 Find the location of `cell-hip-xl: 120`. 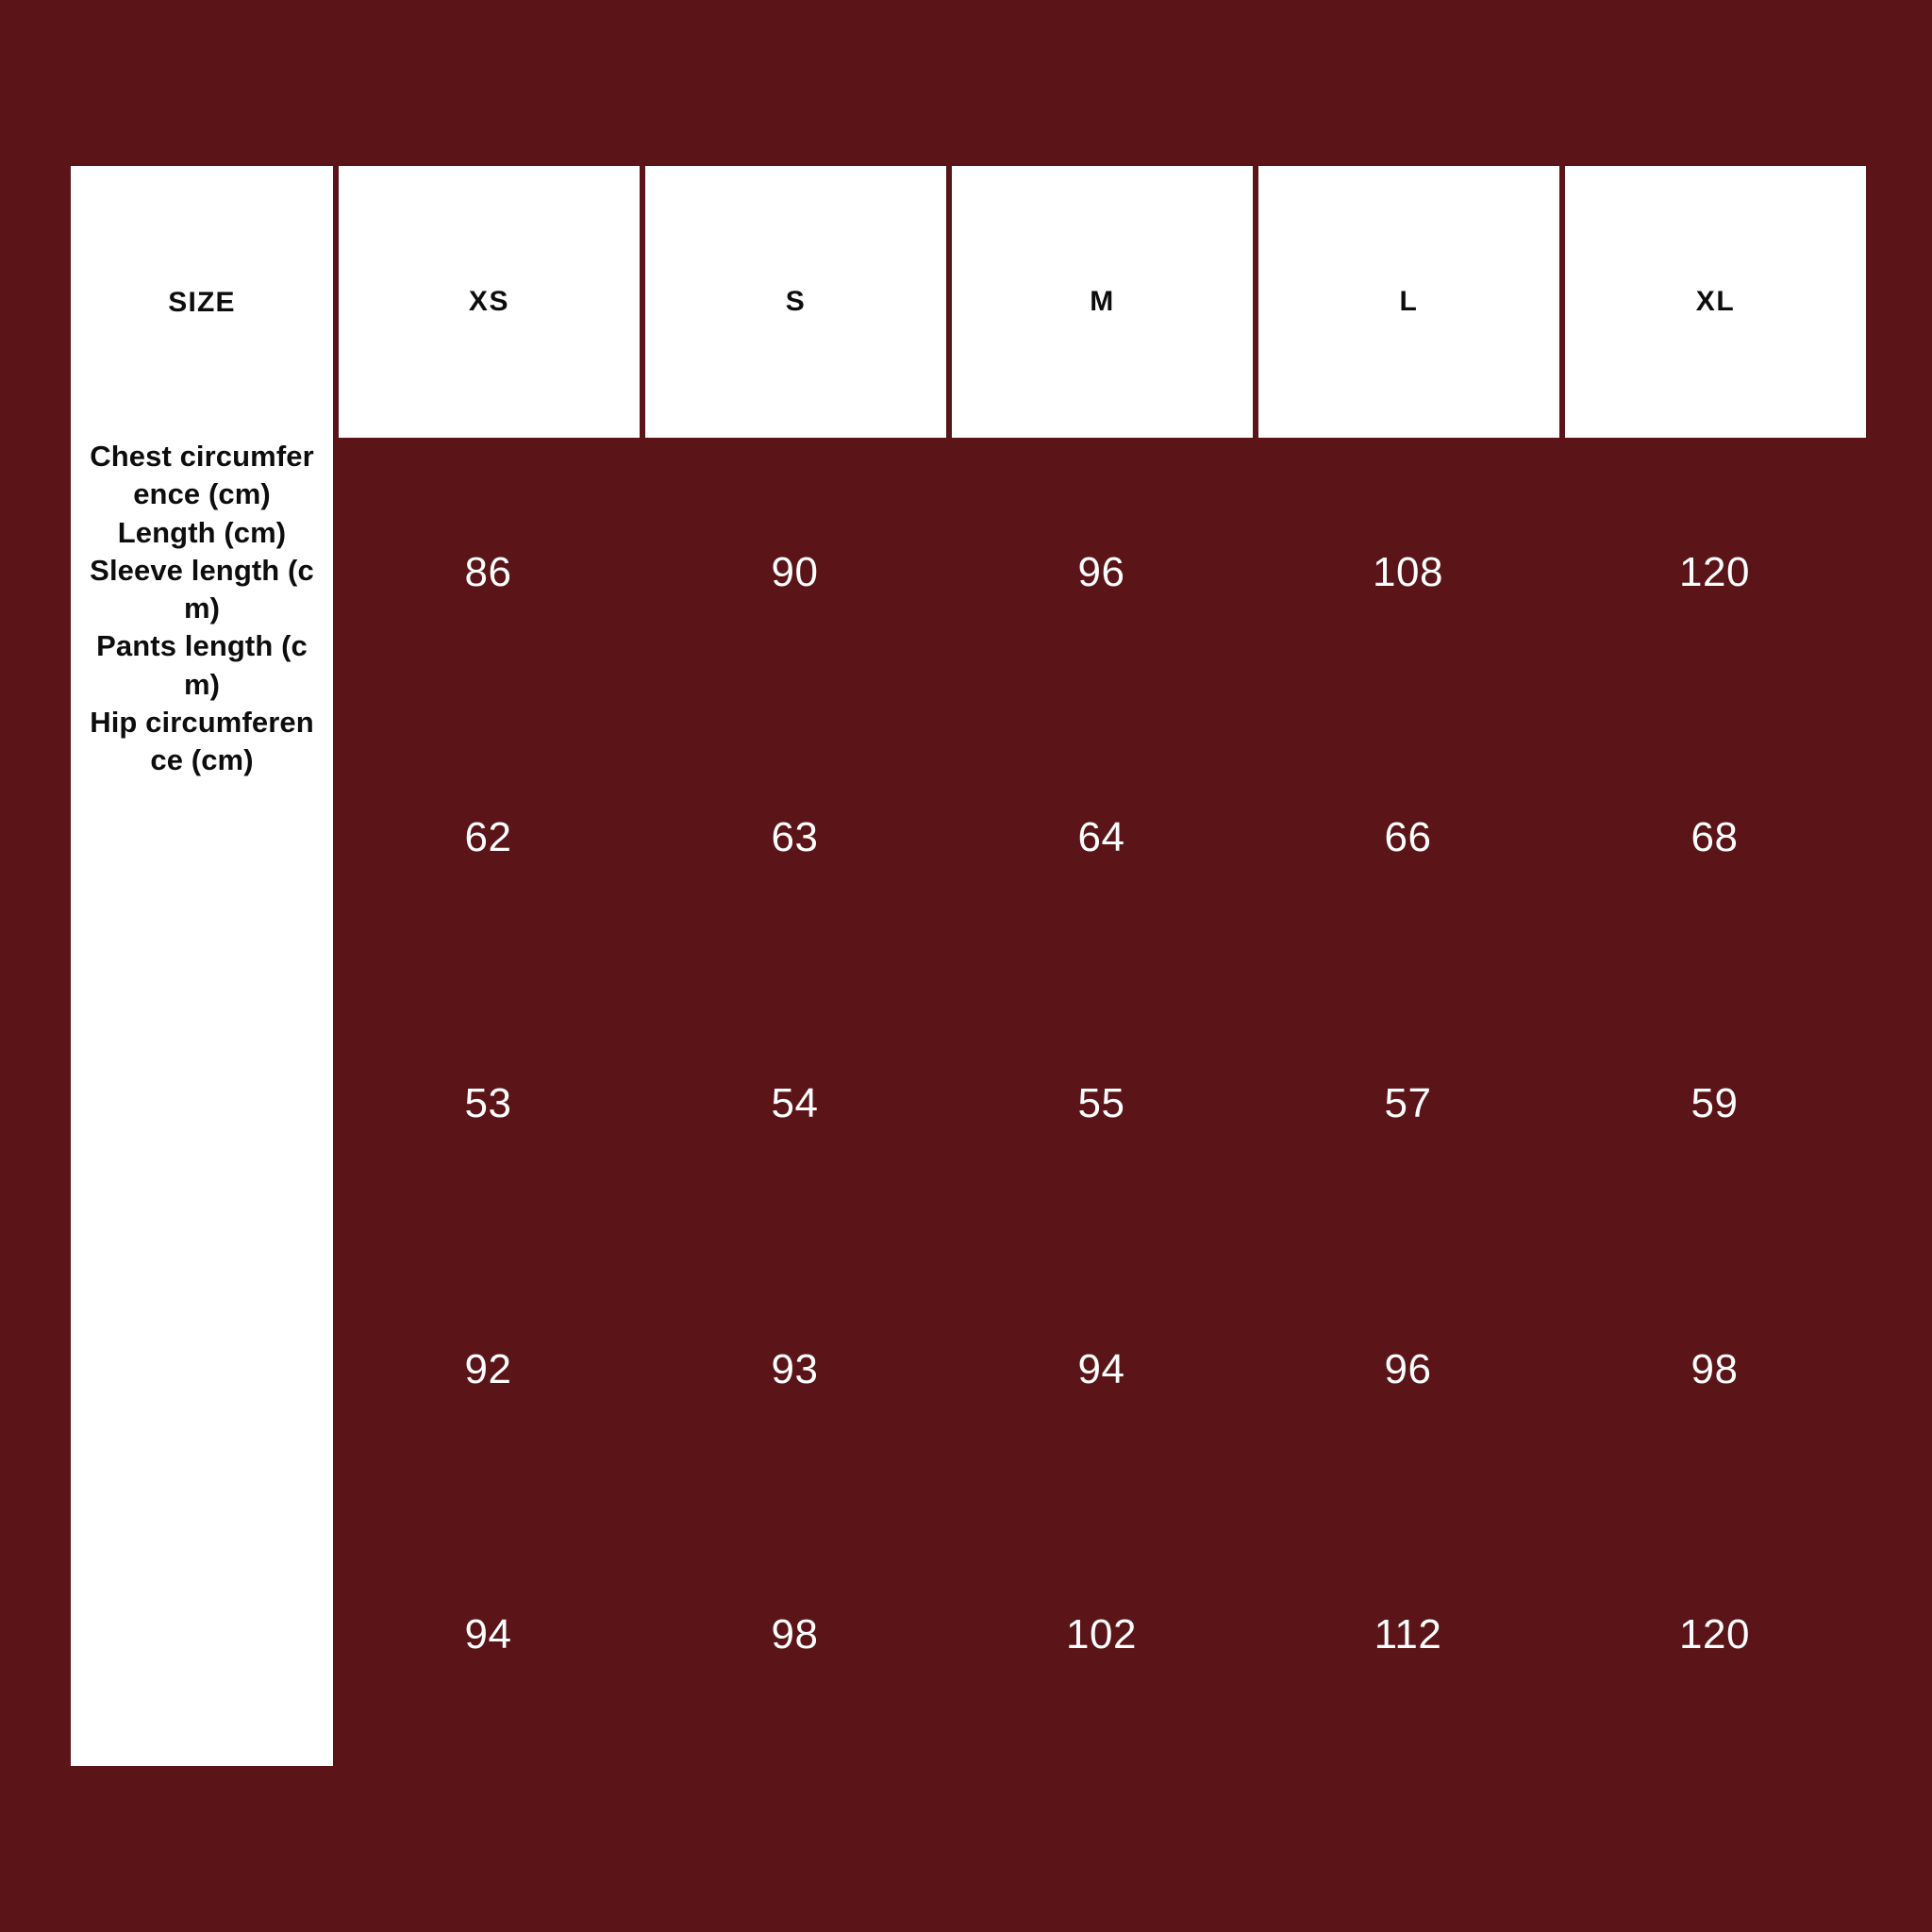

cell-hip-xl: 120 is located at coordinates (1714, 1635).